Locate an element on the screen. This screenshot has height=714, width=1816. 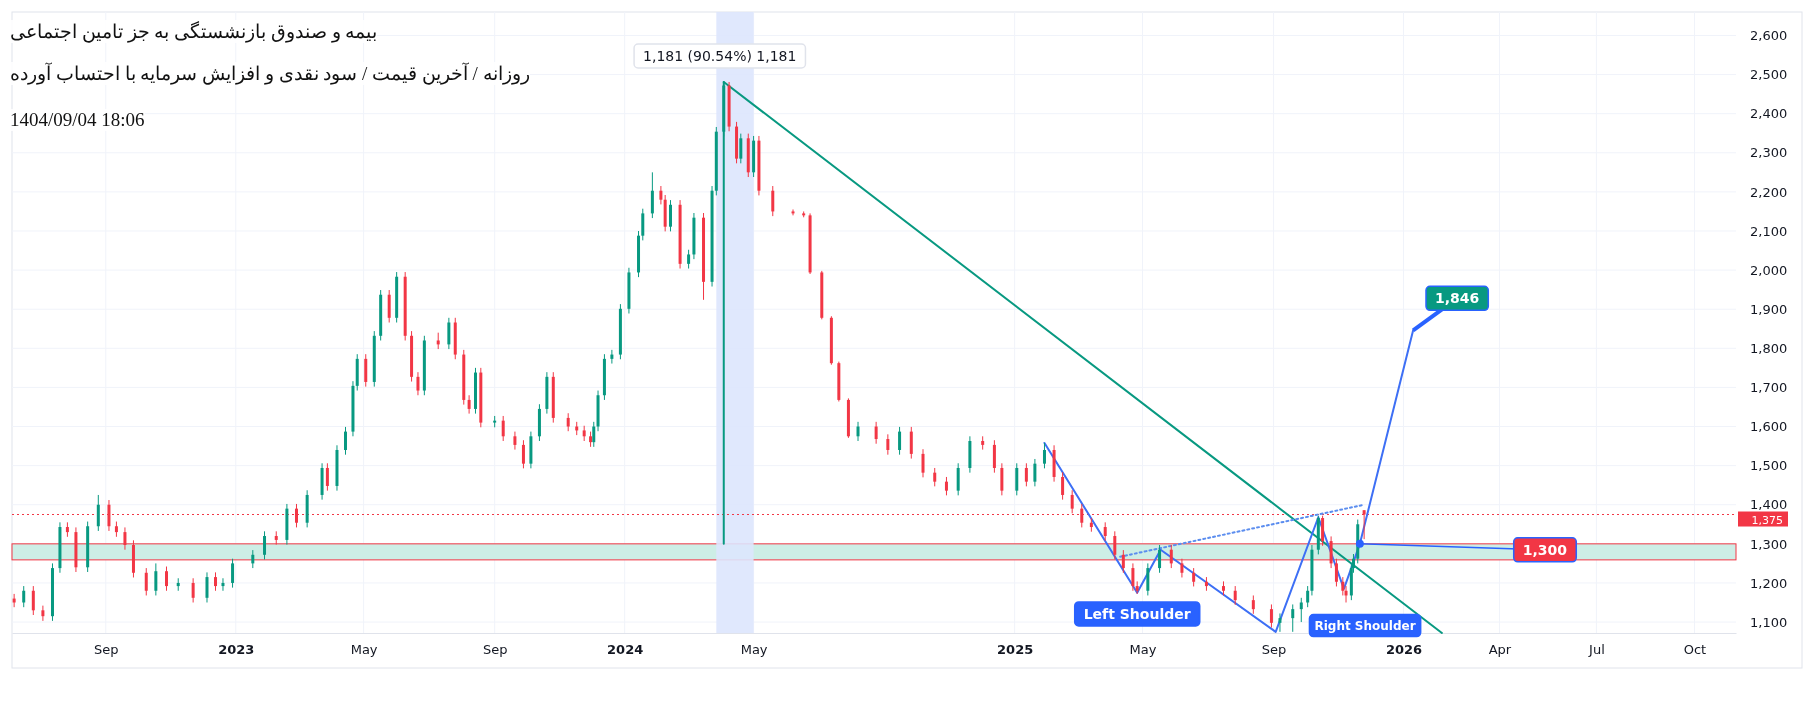
y-tick-label: 2,500 is located at coordinates (1769, 75).